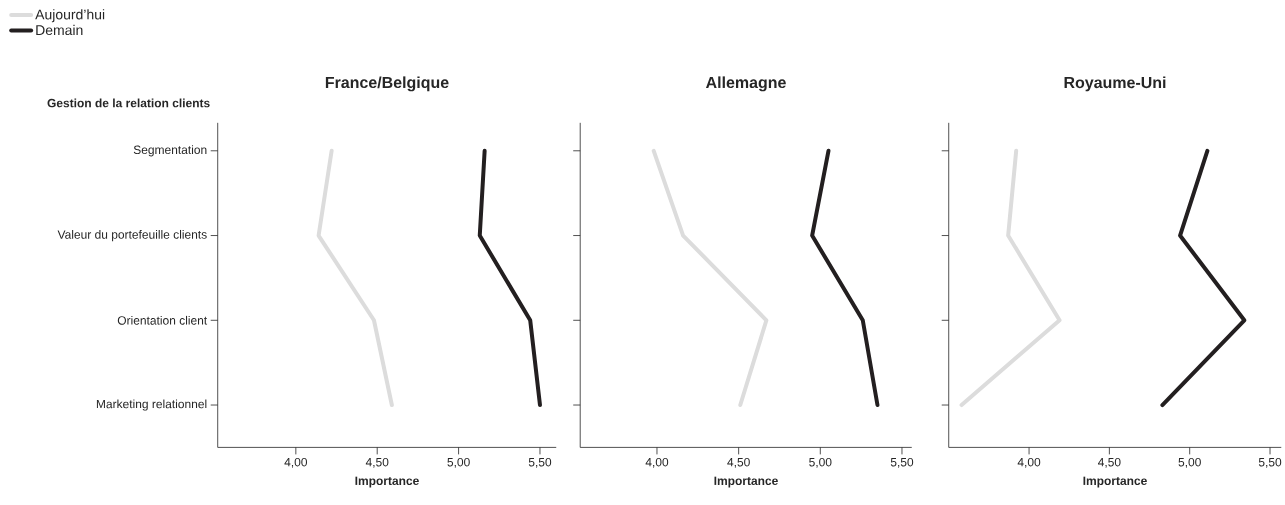 The image size is (1285, 505). What do you see at coordinates (128, 103) in the screenshot?
I see `y-axis-title: Gestion de la relation clients` at bounding box center [128, 103].